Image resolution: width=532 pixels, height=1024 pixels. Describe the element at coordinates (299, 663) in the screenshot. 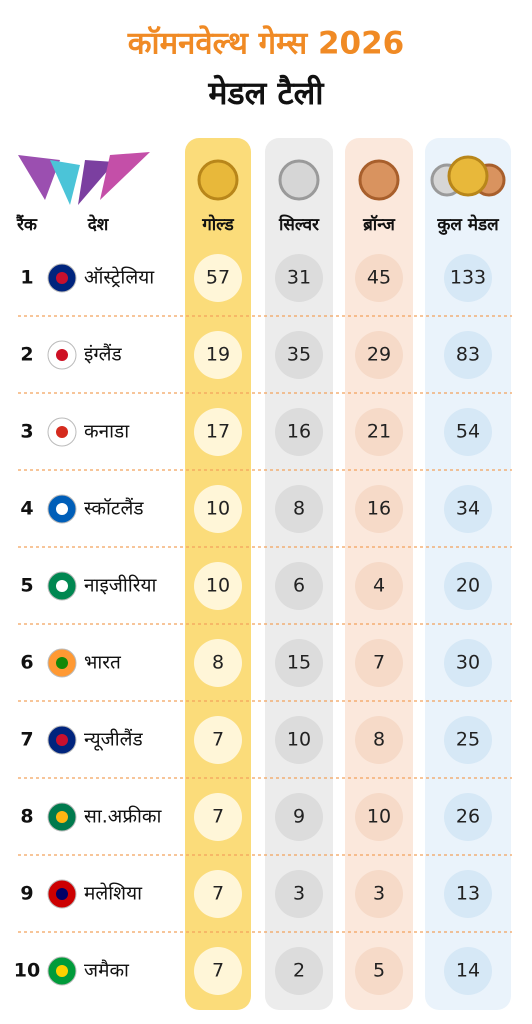

I see `medal-count: 15` at that location.